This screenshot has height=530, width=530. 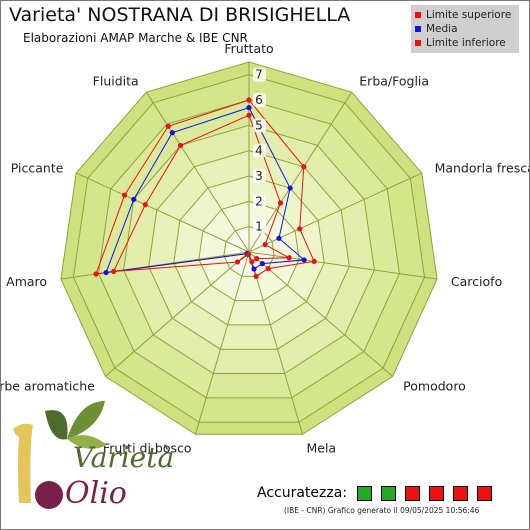 I want to click on tick-label: 7, so click(x=259, y=75).